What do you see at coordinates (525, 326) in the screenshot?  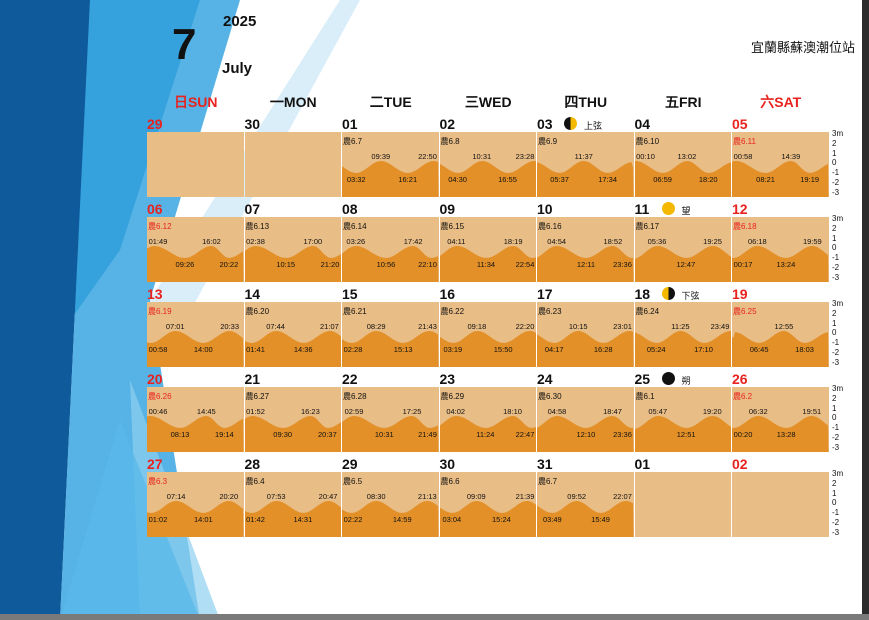 I see `high-tide-time: 22:20` at bounding box center [525, 326].